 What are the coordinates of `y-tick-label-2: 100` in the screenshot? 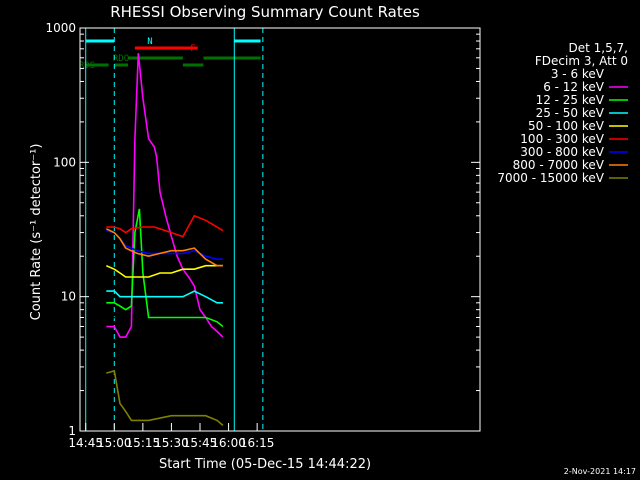 It's located at (64, 162).